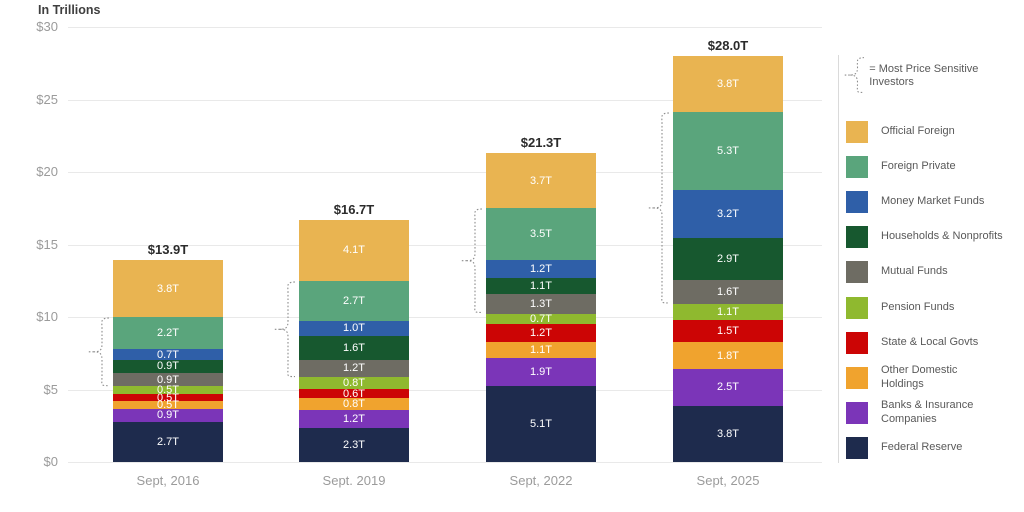  I want to click on bar-segment: 0.7T, so click(168, 354).